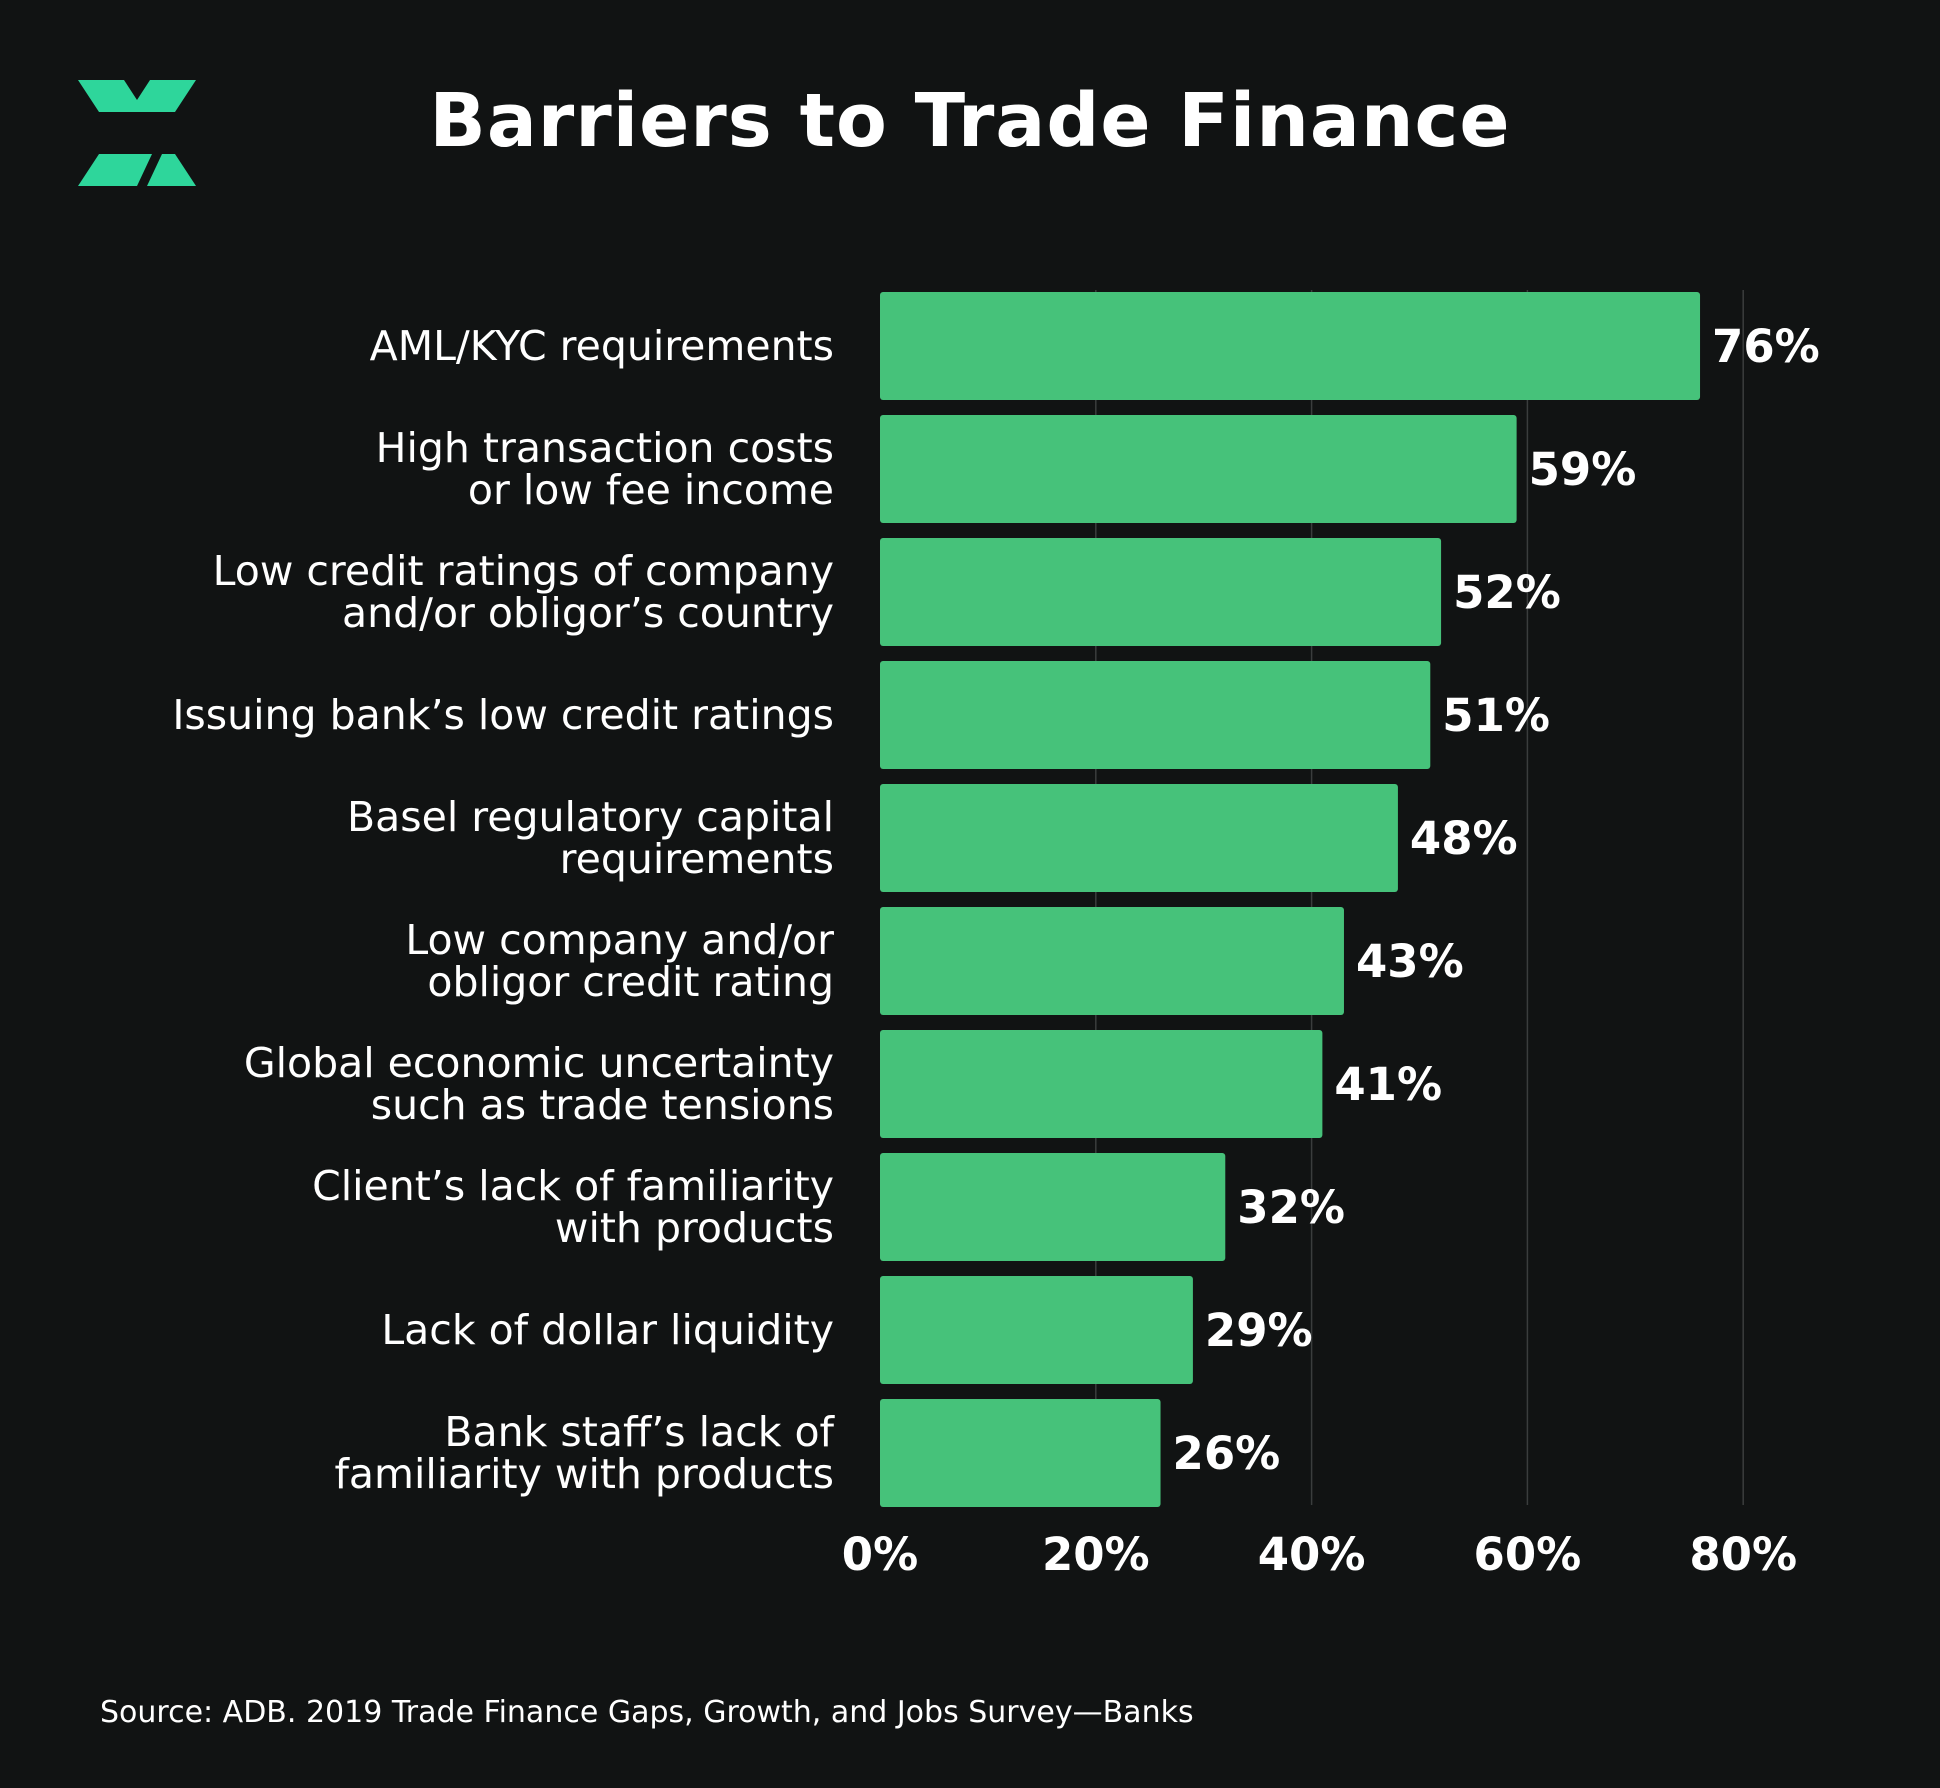 This screenshot has width=1940, height=1788. Describe the element at coordinates (630, 982) in the screenshot. I see `category-label-line: obligor credit rating` at that location.